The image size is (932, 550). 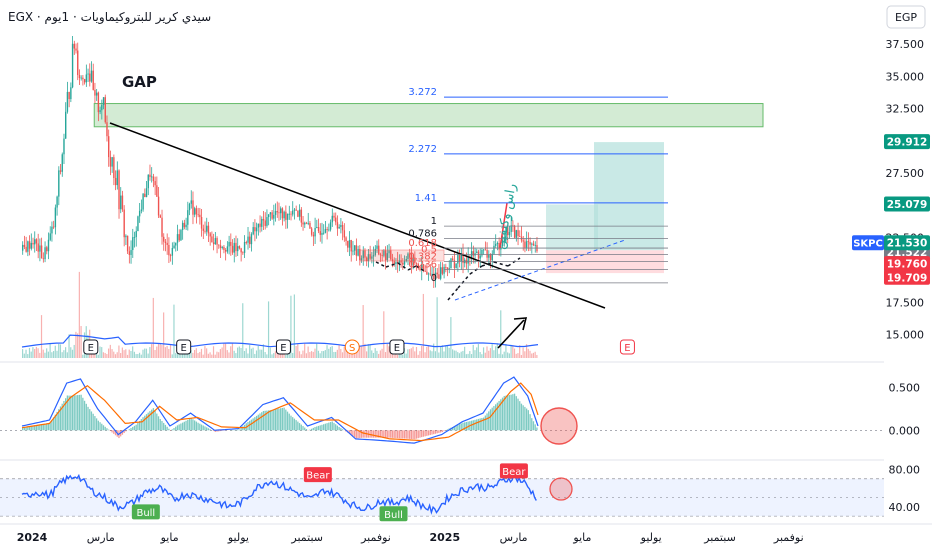 What do you see at coordinates (906, 17) in the screenshot?
I see `currency-badge` at bounding box center [906, 17].